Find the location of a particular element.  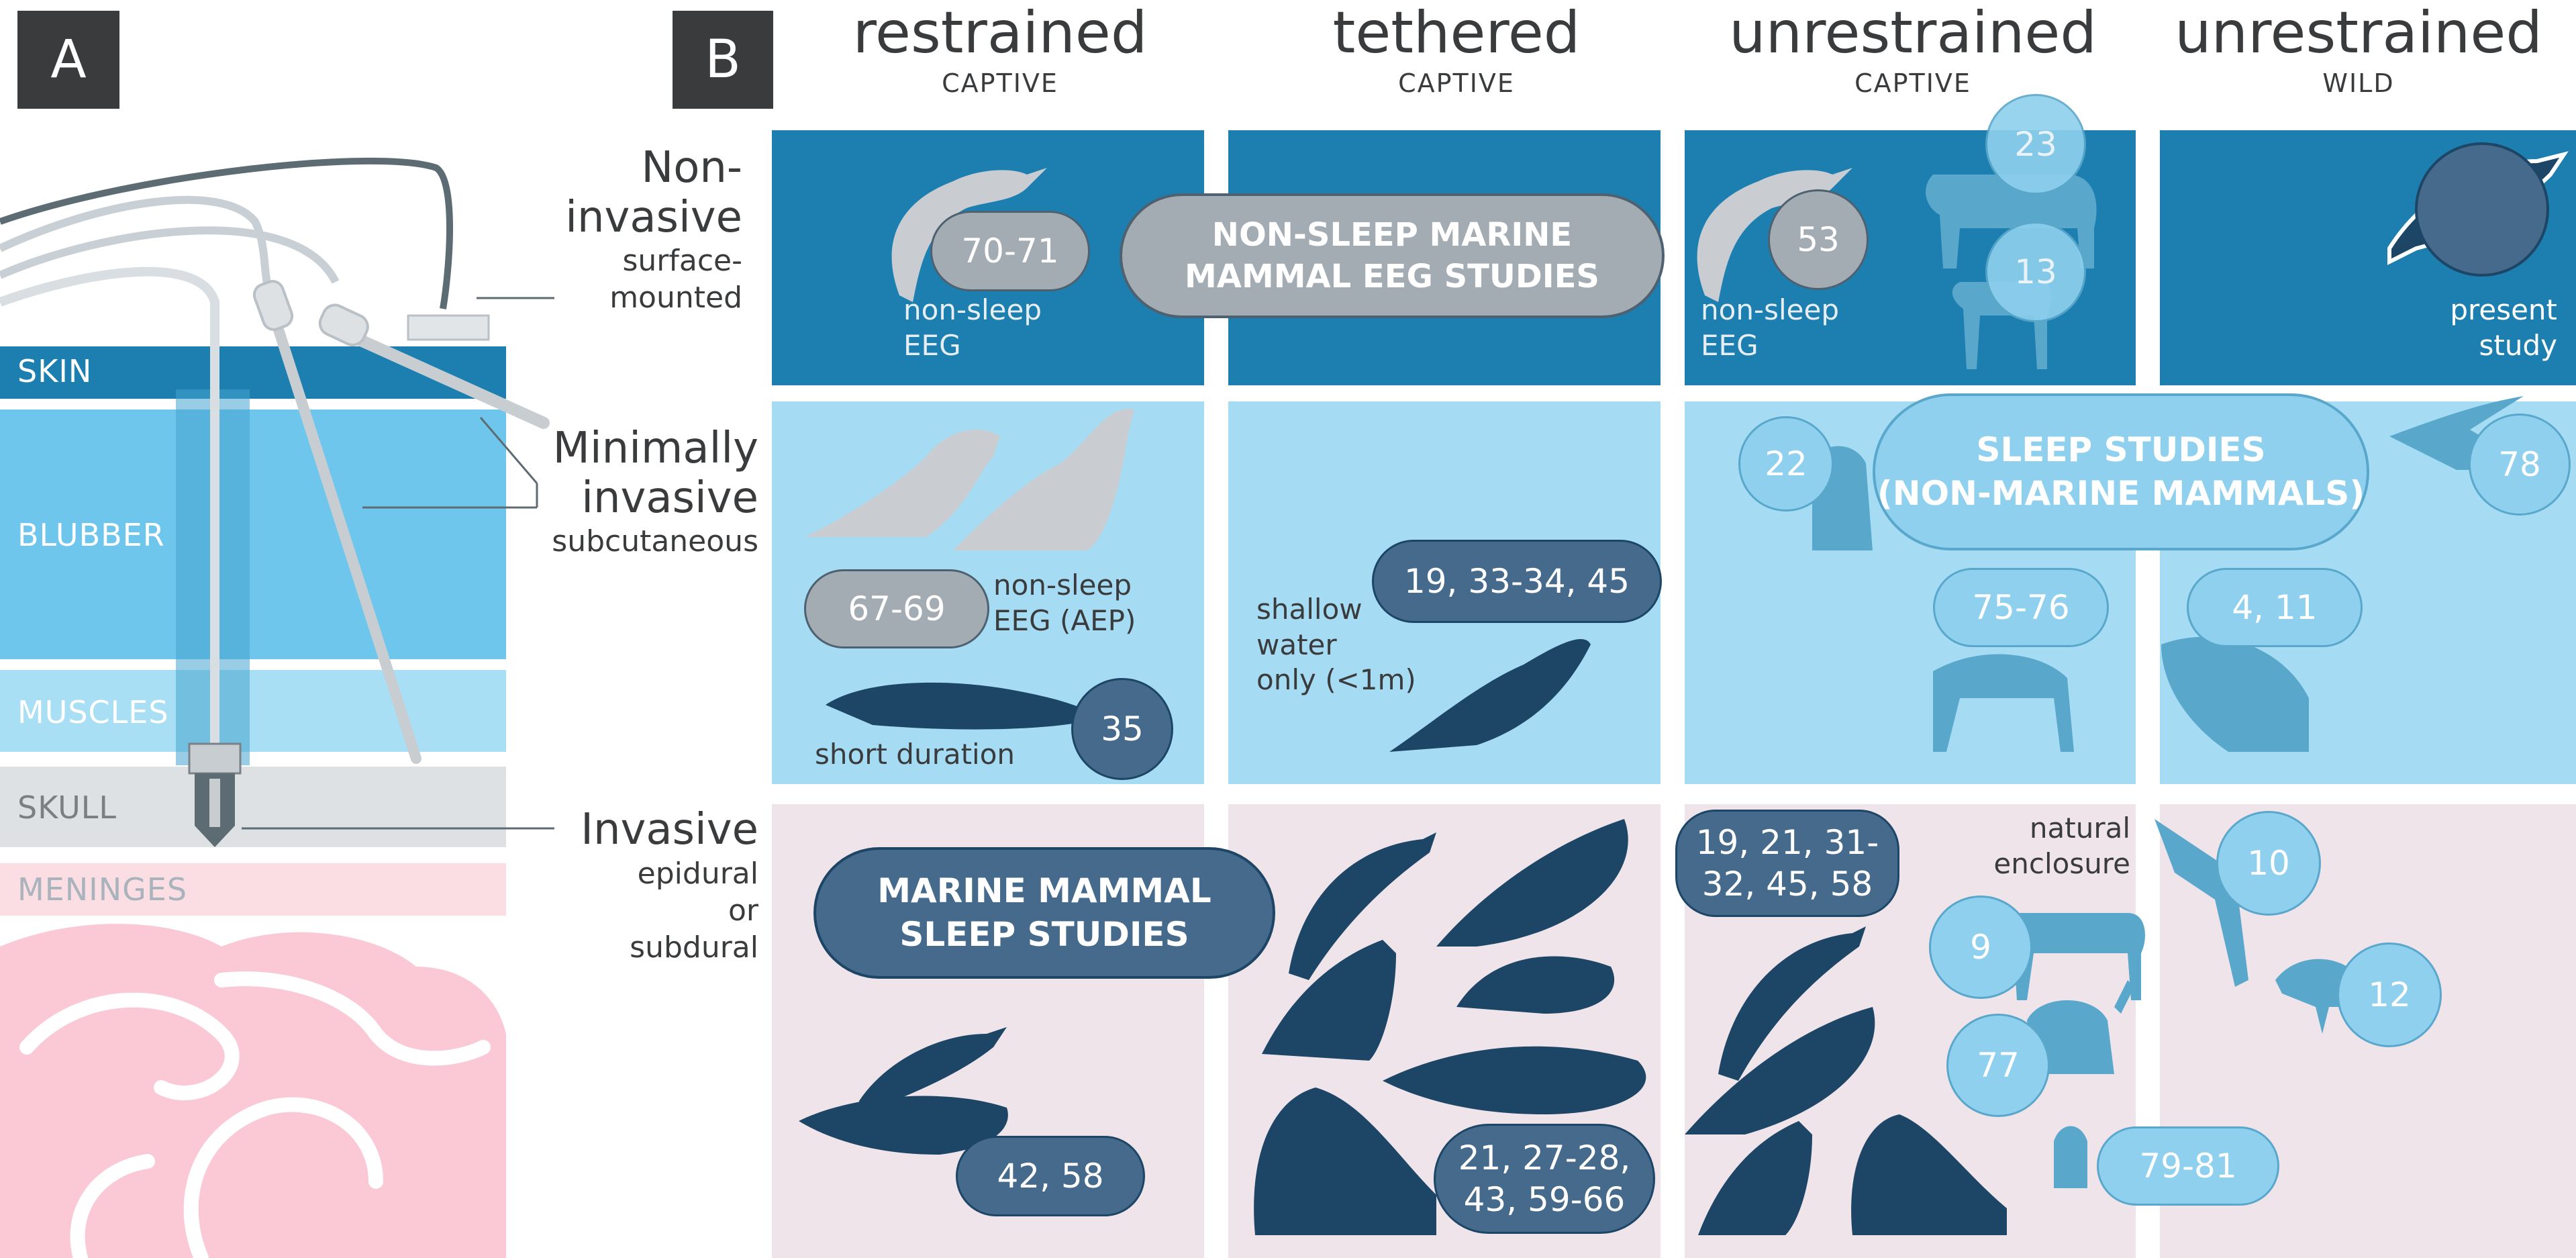

cow-silhouette is located at coordinates (2011, 222).